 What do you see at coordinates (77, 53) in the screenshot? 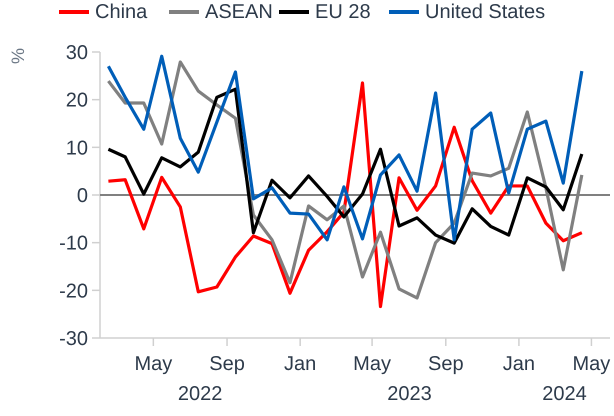
I see `y-tick-label: 30` at bounding box center [77, 53].